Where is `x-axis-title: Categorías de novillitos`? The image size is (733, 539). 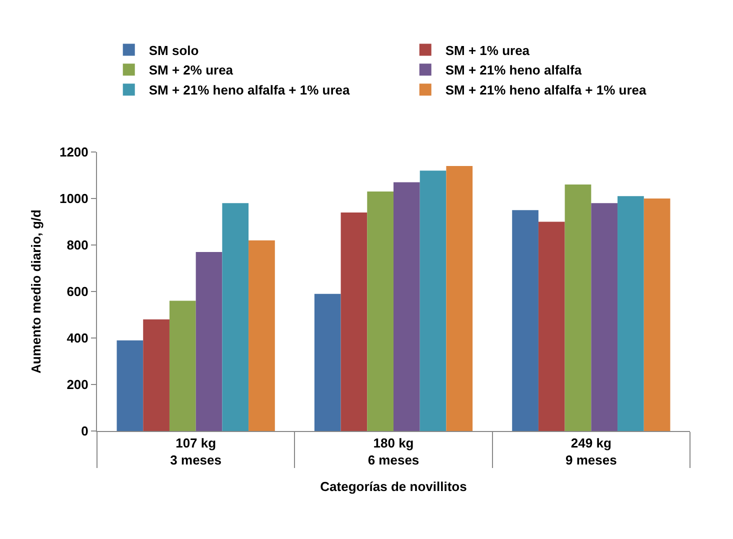
x-axis-title: Categorías de novillitos is located at coordinates (393, 486).